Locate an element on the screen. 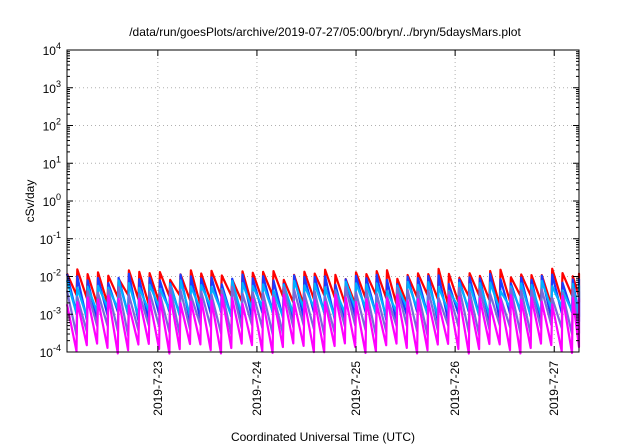 This screenshot has height=448, width=640. x-tick-label: 2019-7-23 is located at coordinates (158, 388).